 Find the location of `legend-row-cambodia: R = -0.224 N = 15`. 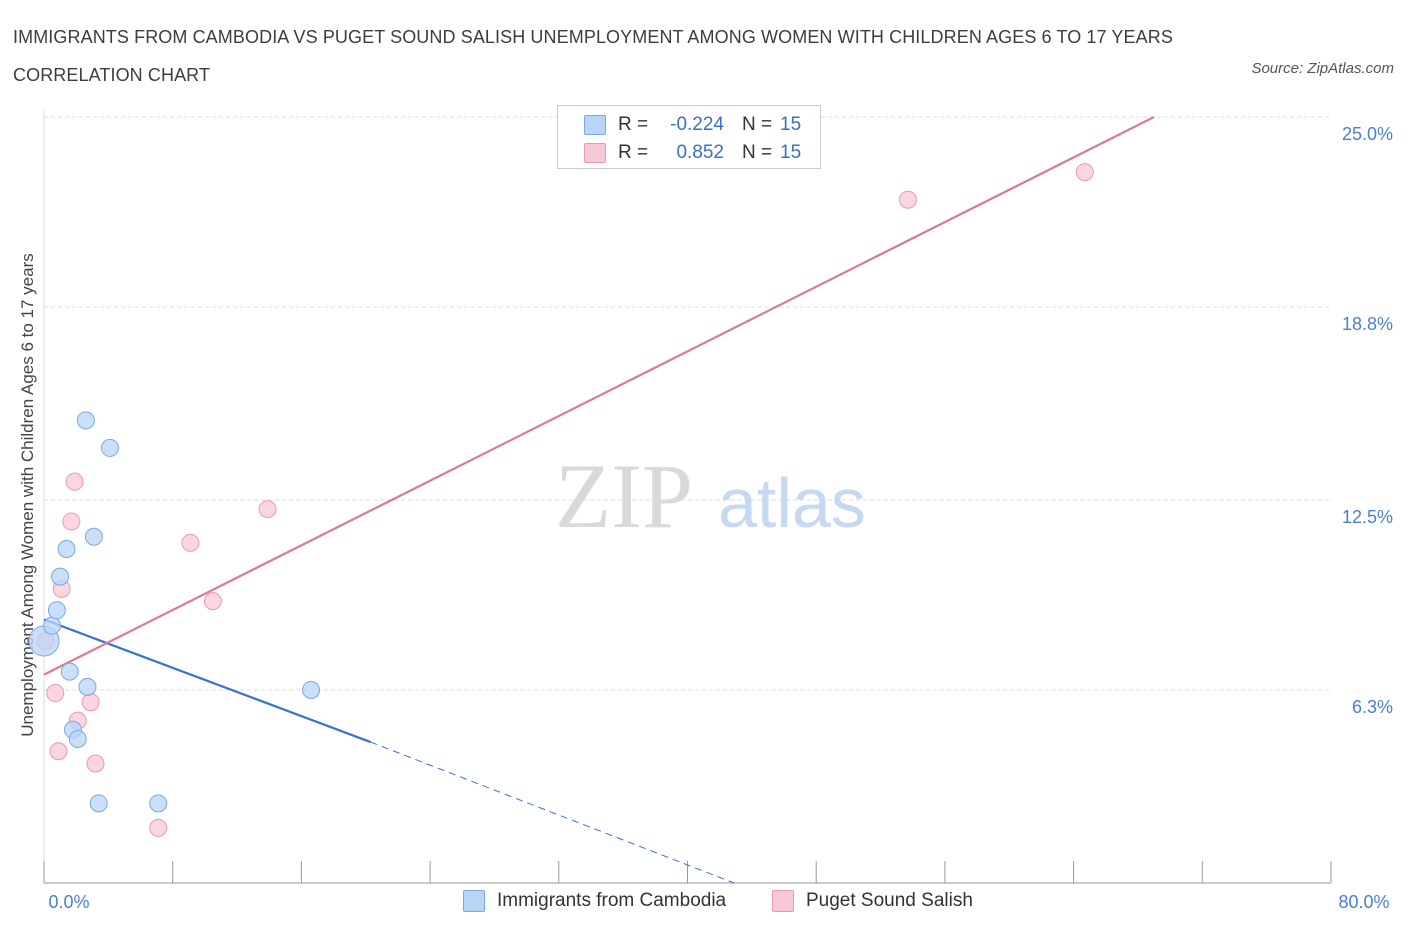

legend-row-cambodia: R = -0.224 N = 15 is located at coordinates (692, 125).